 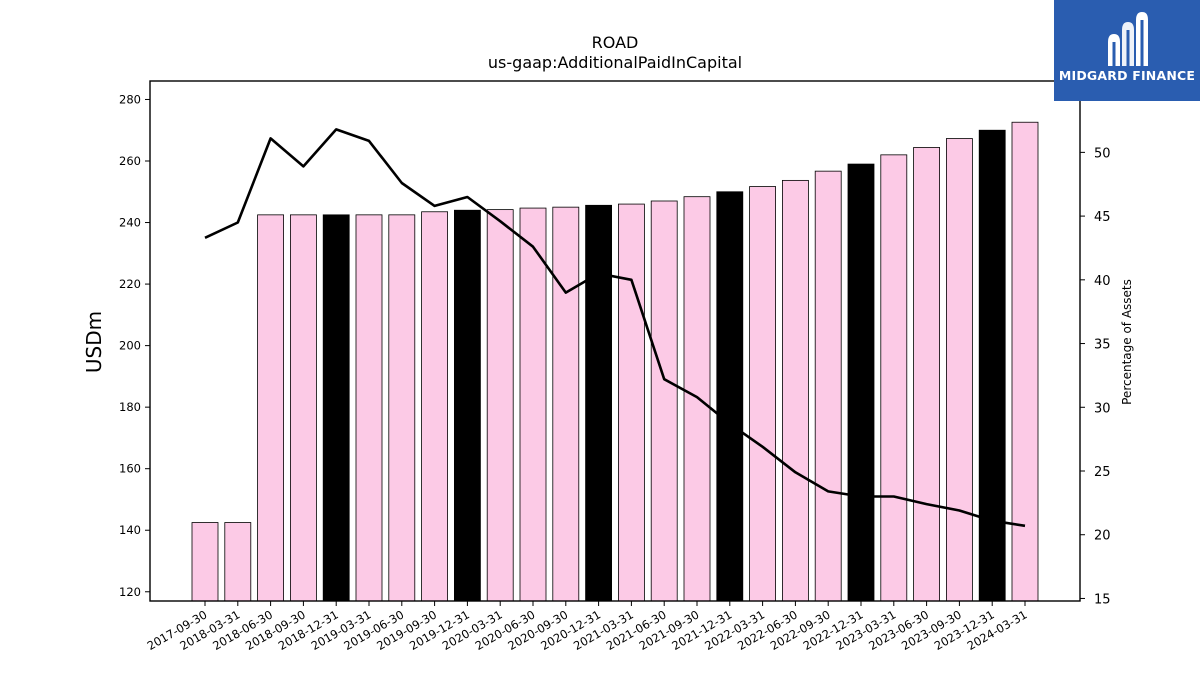 I want to click on y-tick-label: 280, so click(x=130, y=99).